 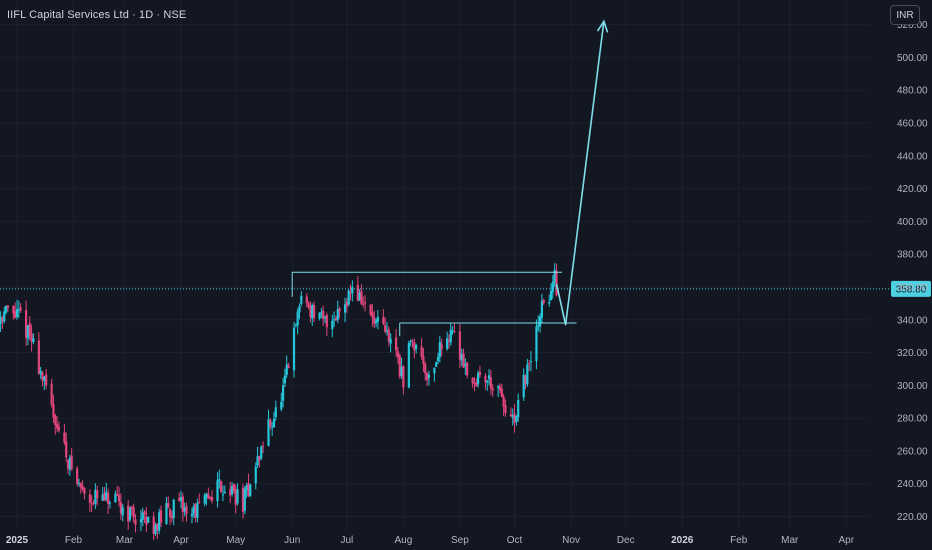 What do you see at coordinates (912, 386) in the screenshot?
I see `y-tick-label: 300.00` at bounding box center [912, 386].